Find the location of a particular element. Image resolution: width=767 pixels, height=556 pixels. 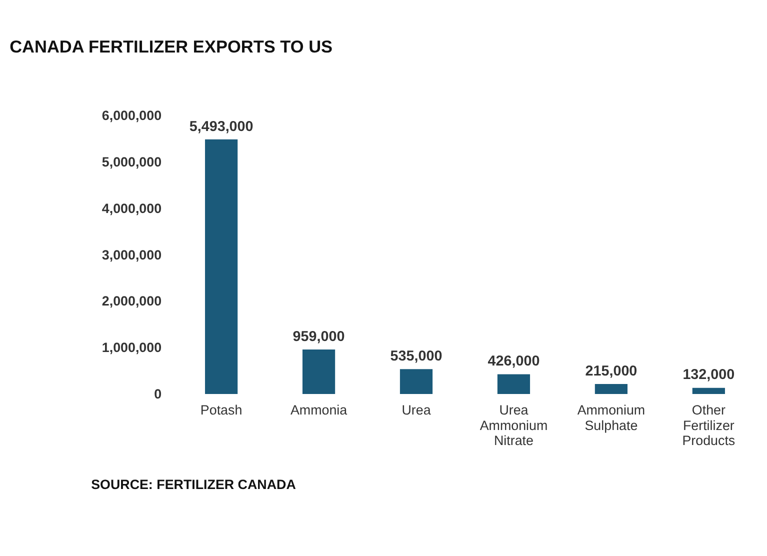

data-label: 426,000 is located at coordinates (514, 362).